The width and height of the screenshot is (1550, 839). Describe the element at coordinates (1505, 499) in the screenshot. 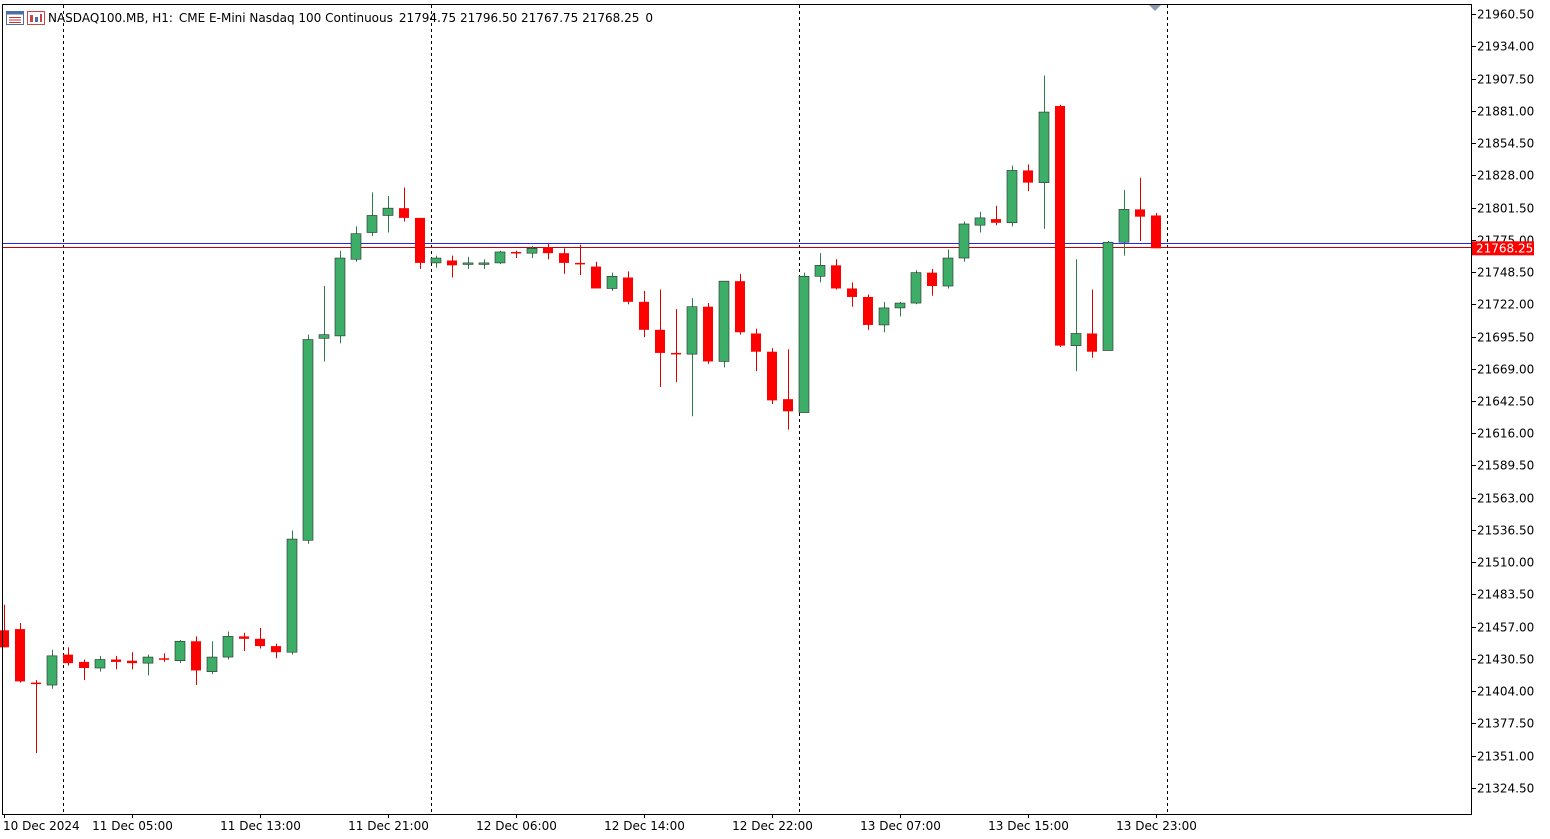

I see `y-tick-label: 21563.00` at that location.